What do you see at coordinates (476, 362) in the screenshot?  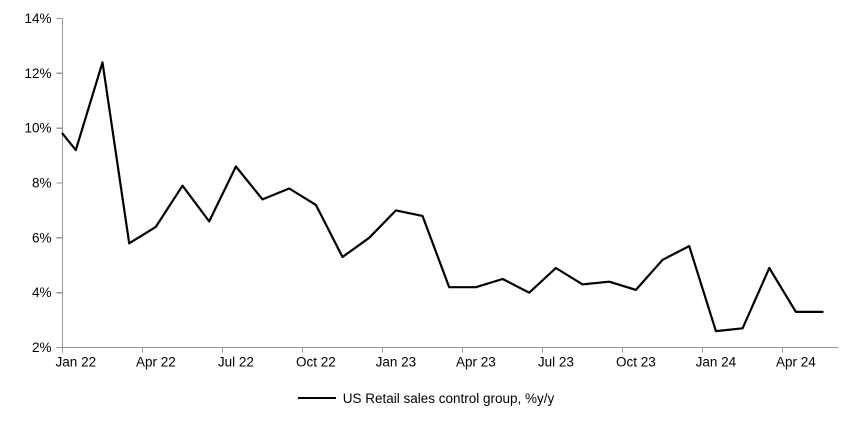 I see `x-tick-label: Apr 23` at bounding box center [476, 362].